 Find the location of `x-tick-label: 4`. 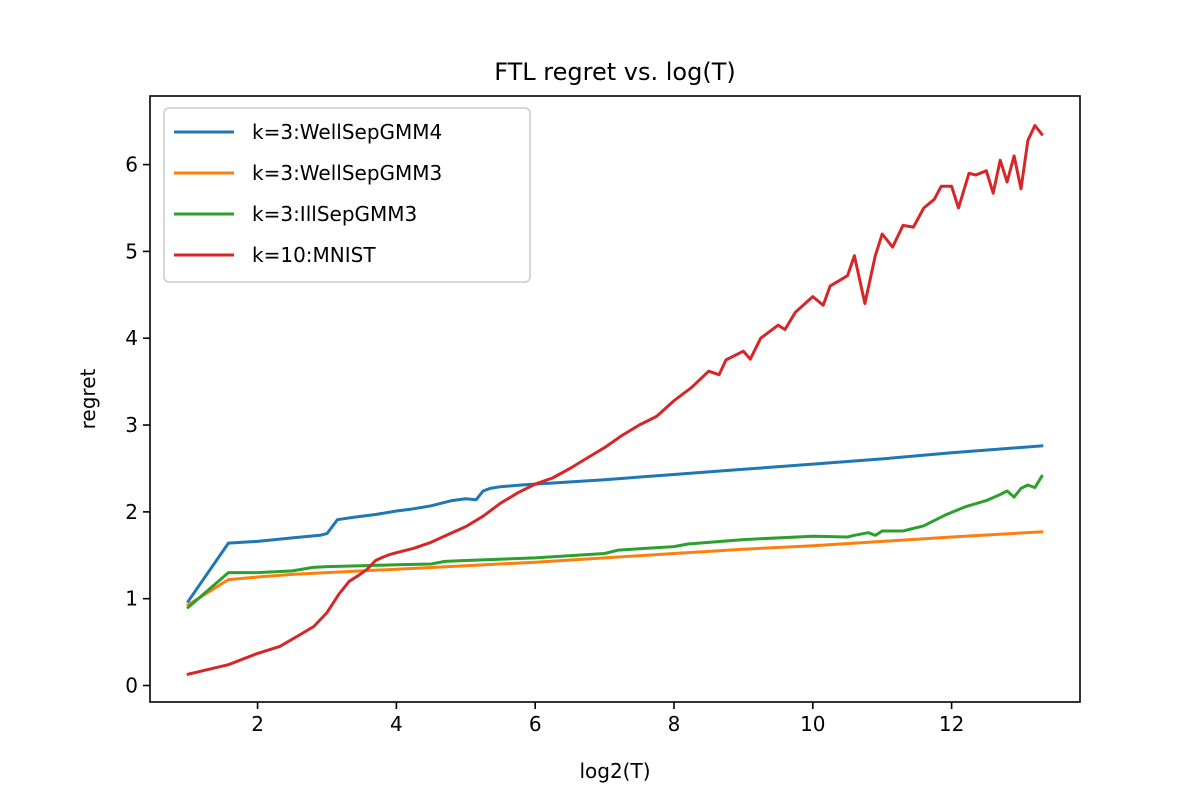

x-tick-label: 4 is located at coordinates (396, 724).